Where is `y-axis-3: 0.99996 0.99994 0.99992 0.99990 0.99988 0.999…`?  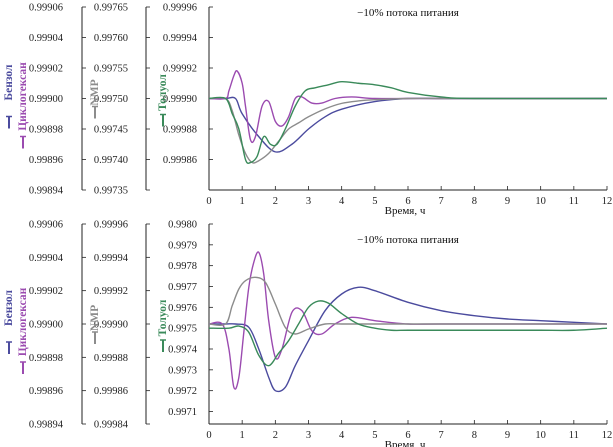
y-axis-3: 0.99996 0.99994 0.99992 0.99990 0.99988 0.999… is located at coordinates (188, 96).